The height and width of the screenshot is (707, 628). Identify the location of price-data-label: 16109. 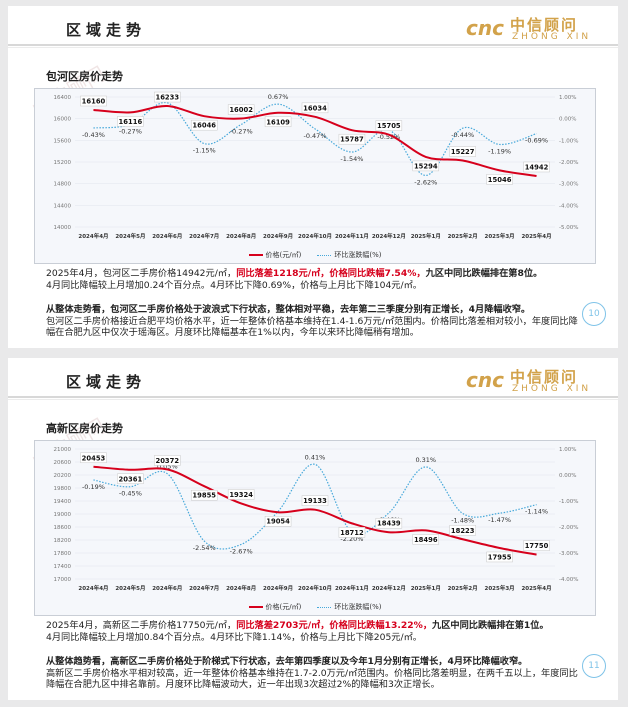
(278, 122).